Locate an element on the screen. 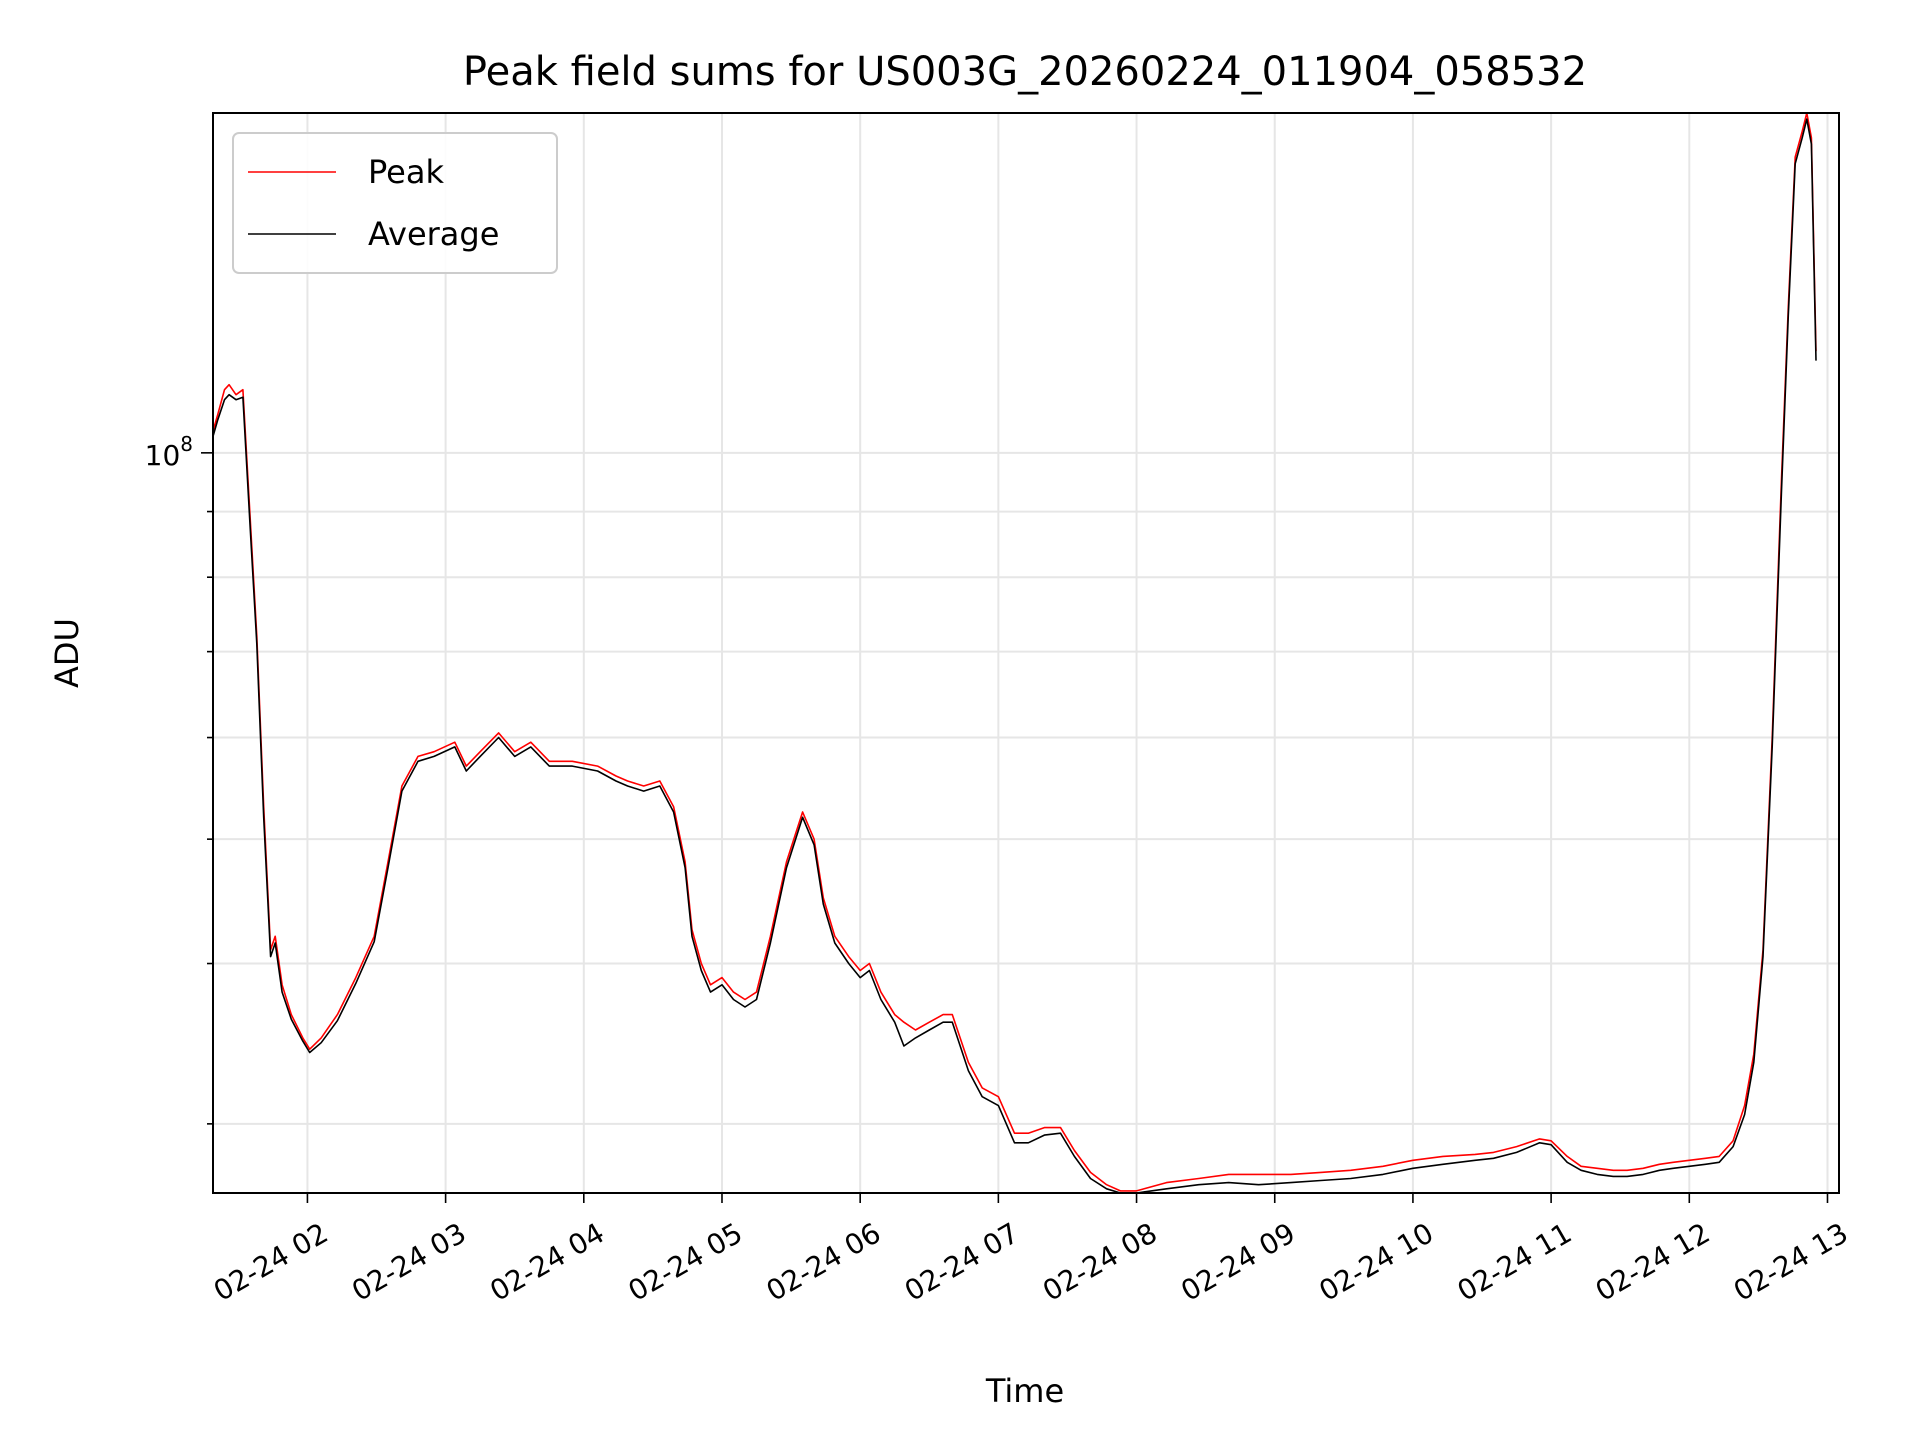 This screenshot has width=1920, height=1440. y-axis-ticks: 108 is located at coordinates (179, 778).